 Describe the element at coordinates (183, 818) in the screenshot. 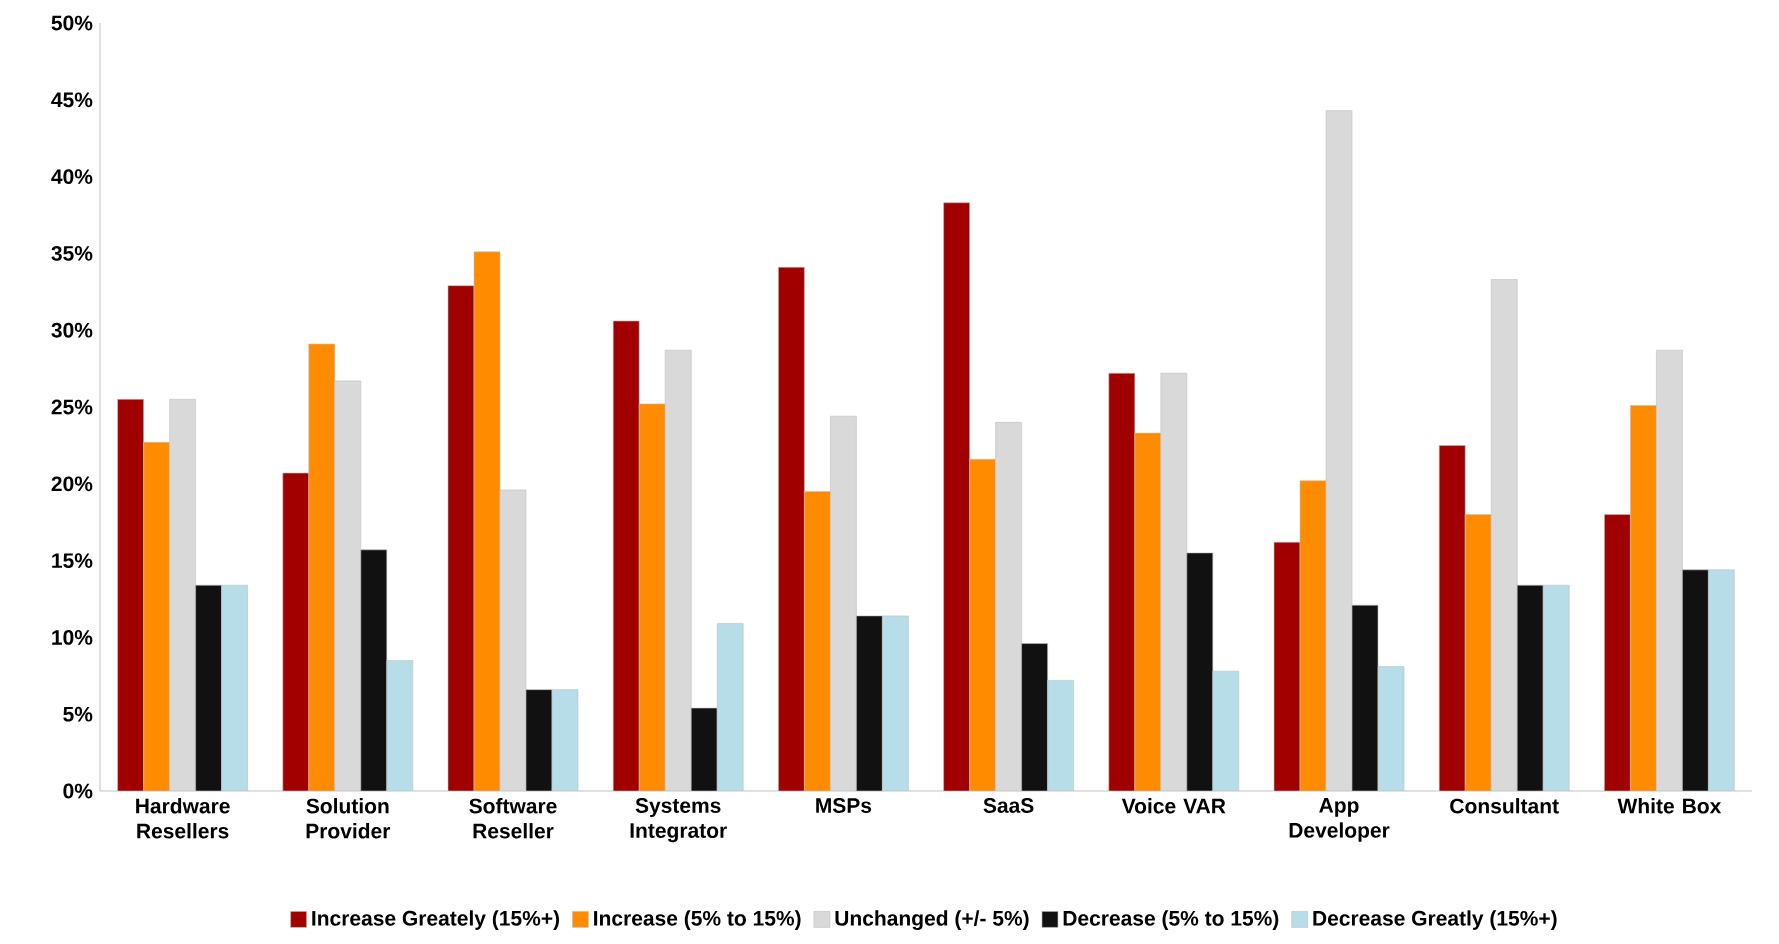

I see `x-tick-label: Hardware Resellers` at that location.